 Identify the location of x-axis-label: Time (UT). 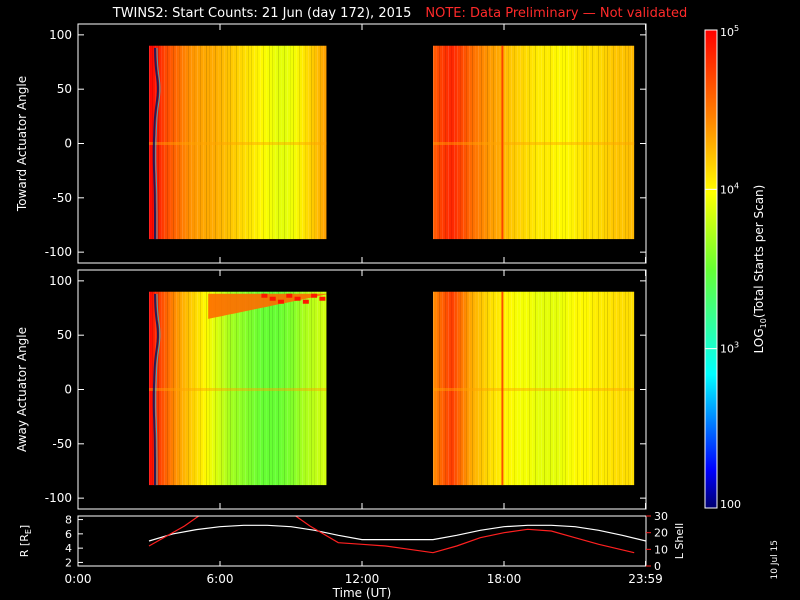
(362, 593).